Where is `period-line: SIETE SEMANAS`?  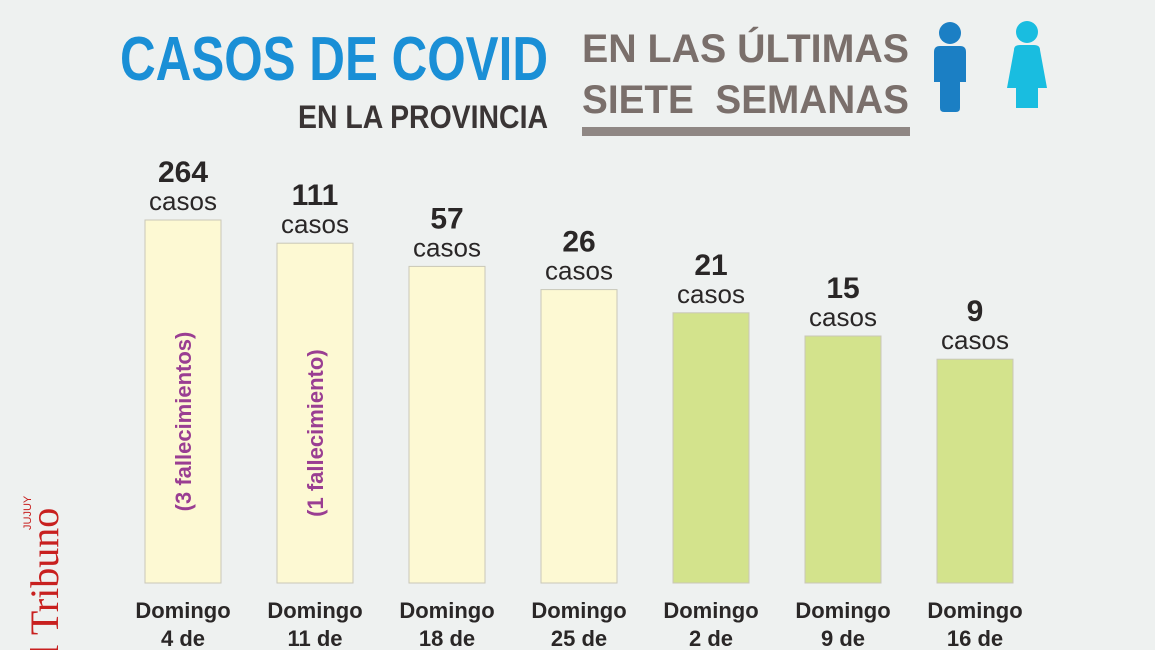 period-line: SIETE SEMANAS is located at coordinates (745, 100).